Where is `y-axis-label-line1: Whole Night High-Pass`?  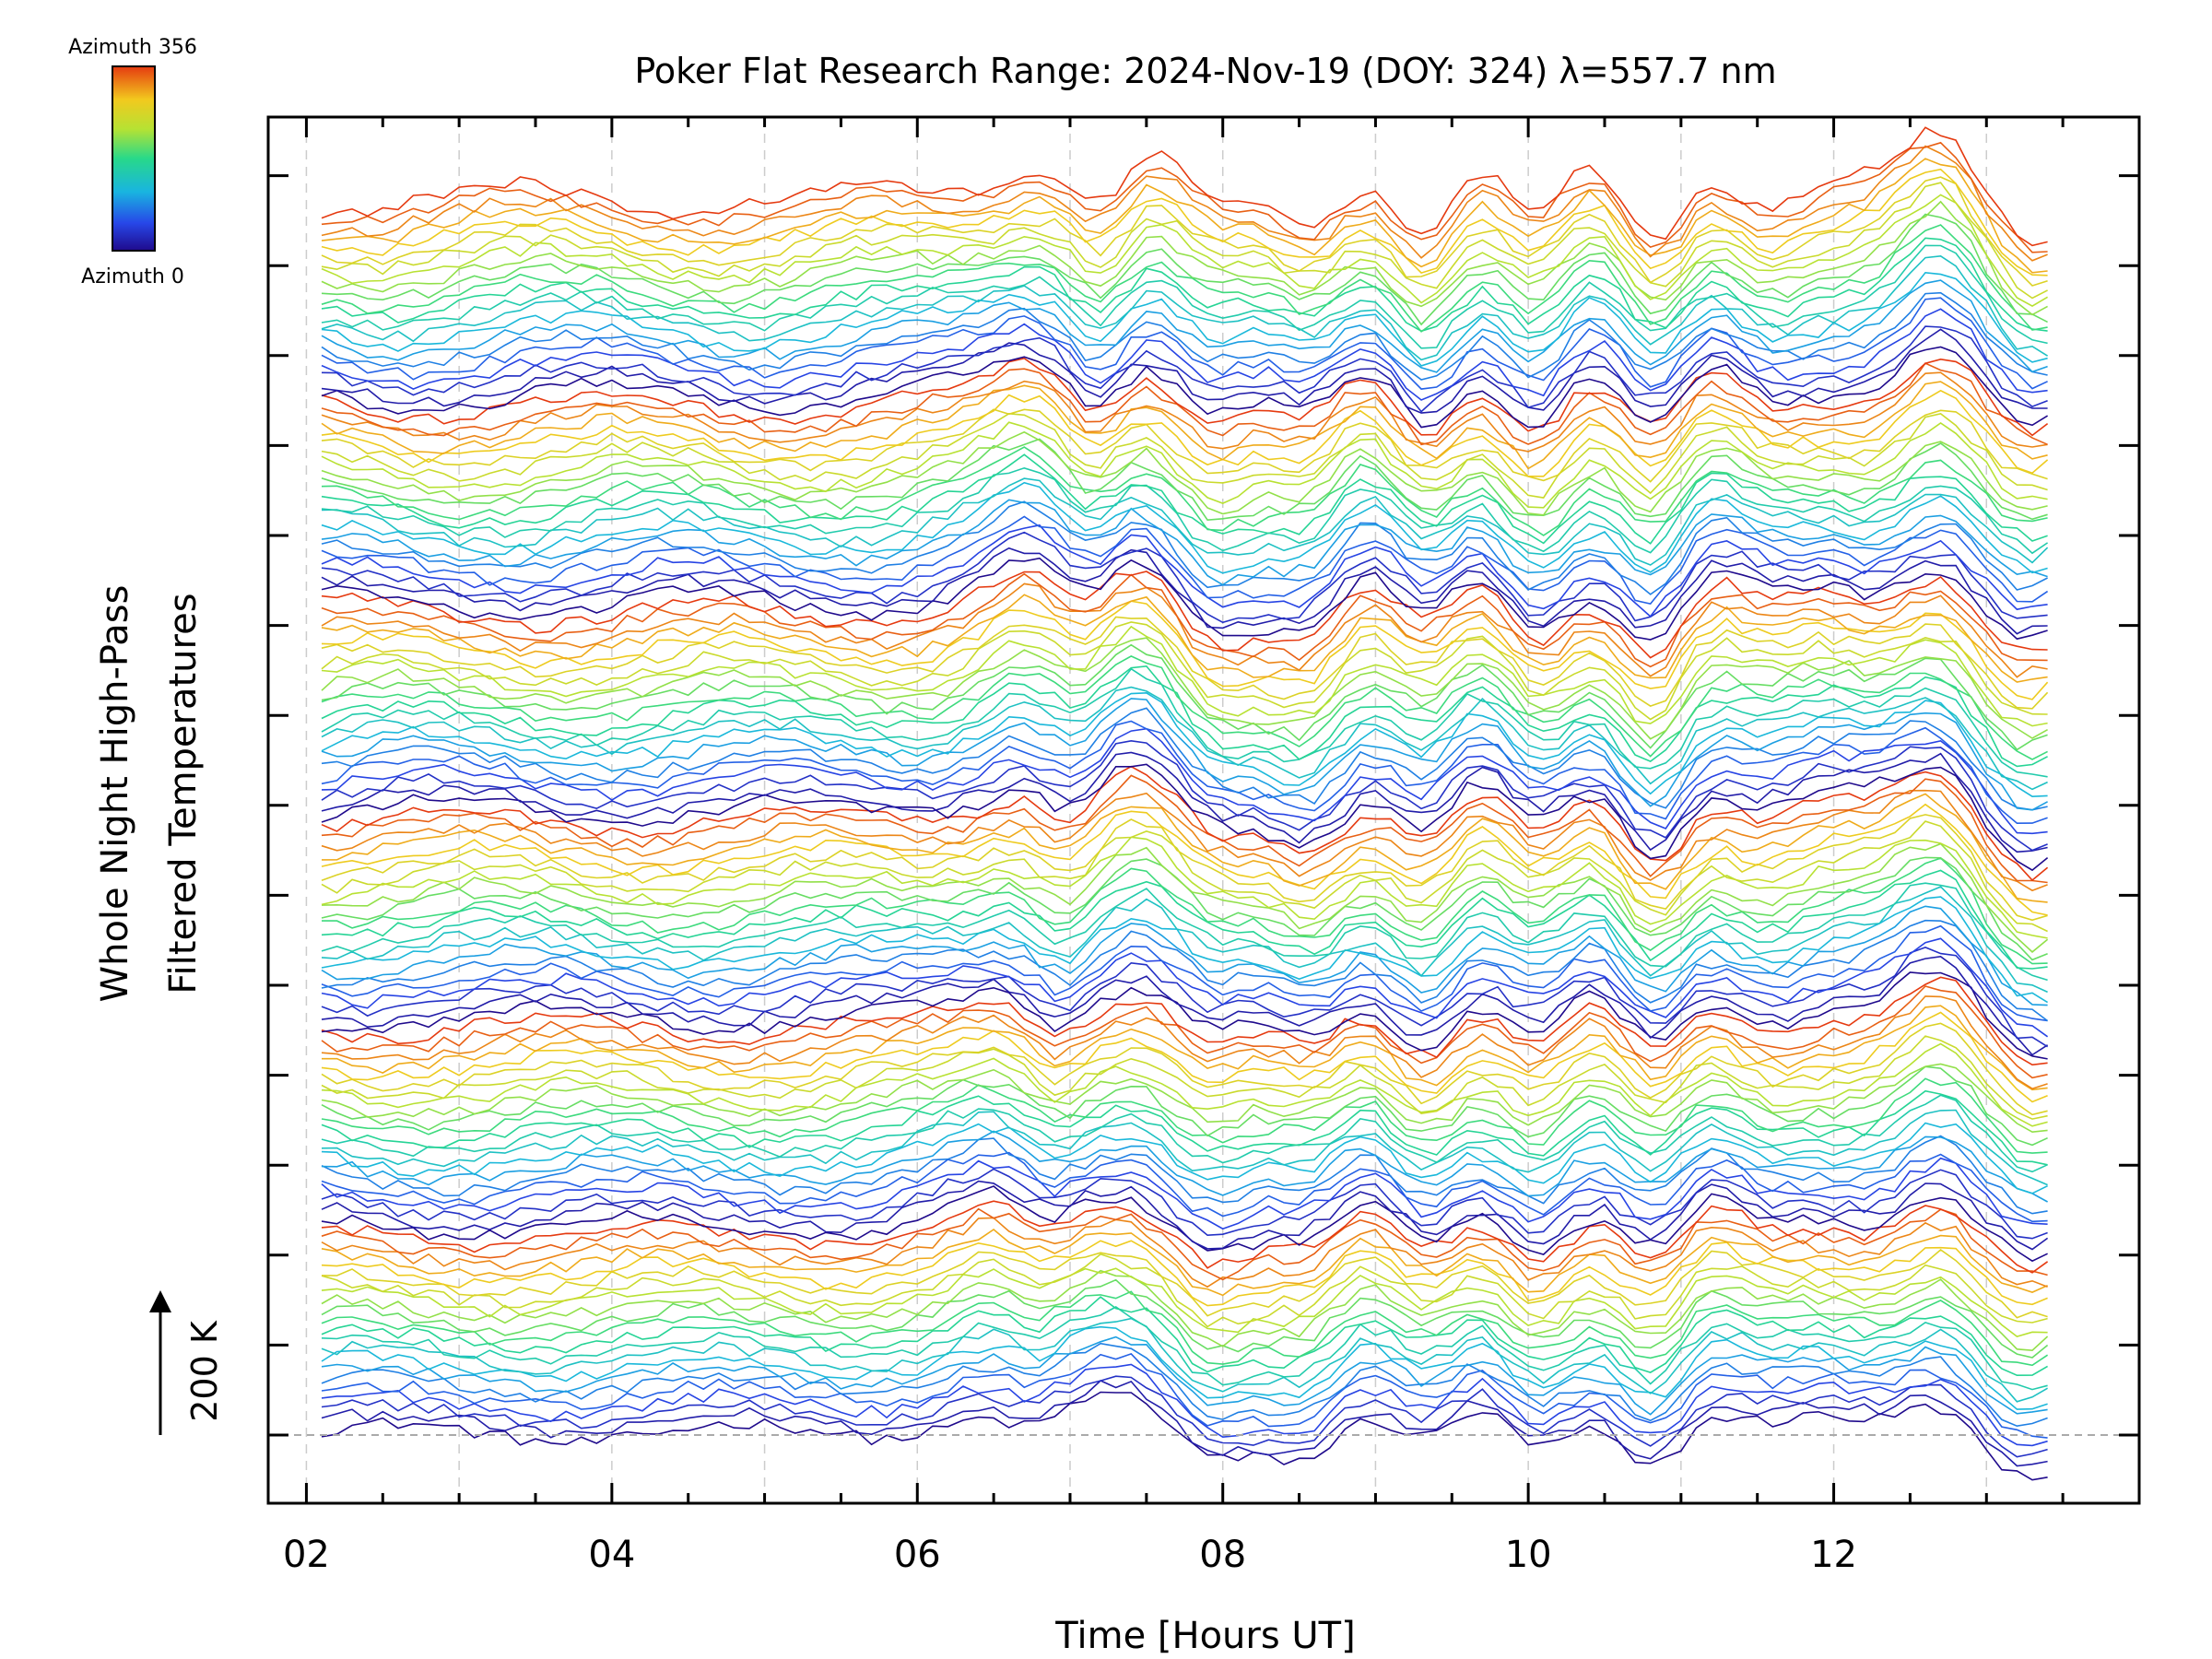
y-axis-label-line1: Whole Night High-Pass is located at coordinates (115, 794).